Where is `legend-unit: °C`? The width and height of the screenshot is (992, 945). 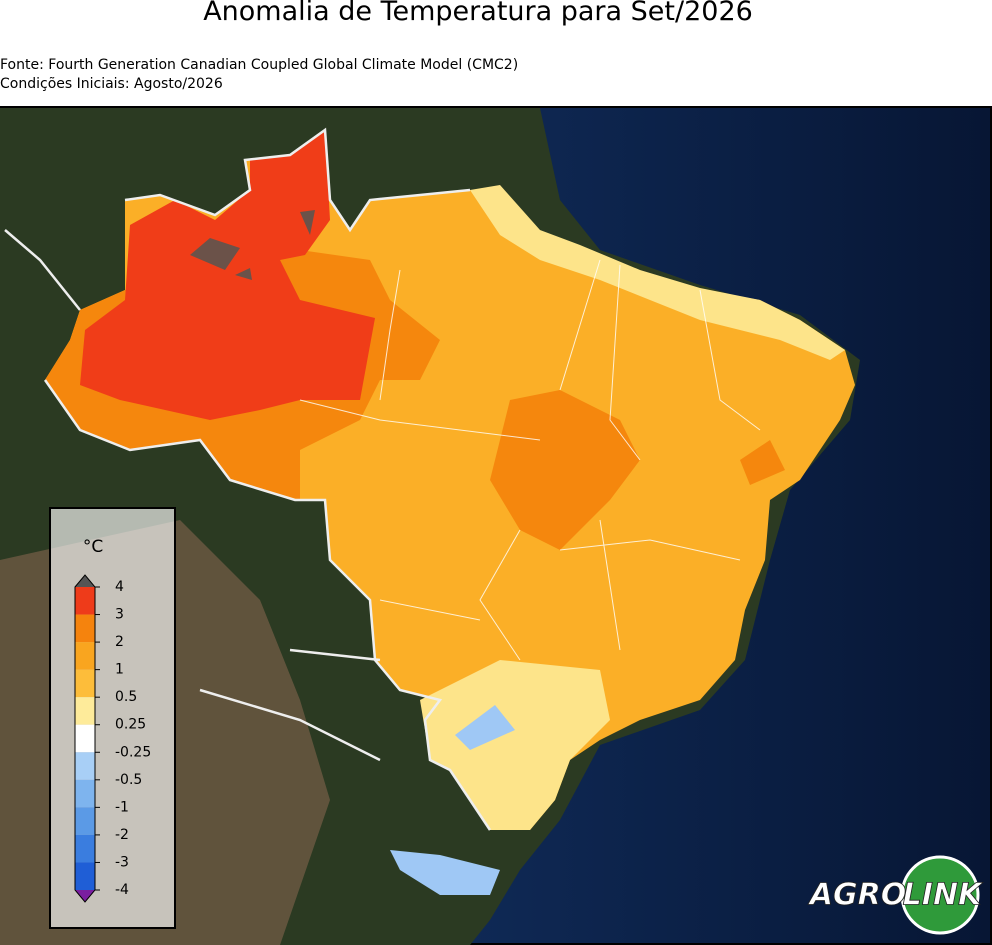 legend-unit: °C is located at coordinates (93, 547).